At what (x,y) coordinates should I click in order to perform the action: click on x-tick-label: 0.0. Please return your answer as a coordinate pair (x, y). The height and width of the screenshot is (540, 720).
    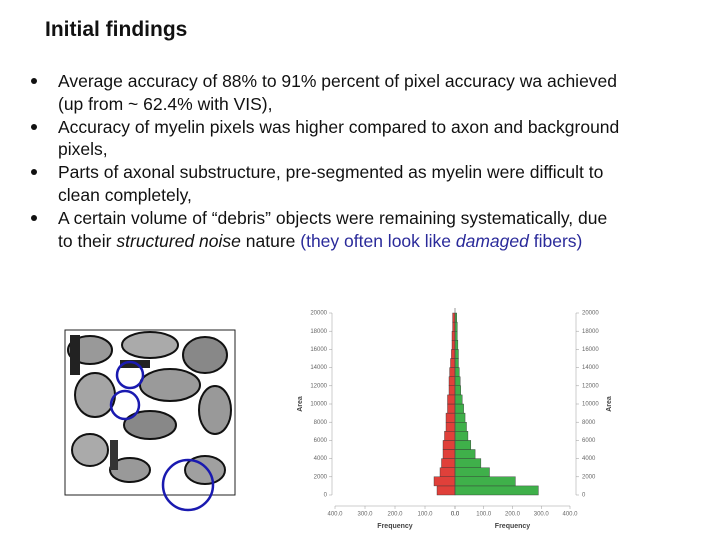
    Looking at the image, I should click on (455, 515).